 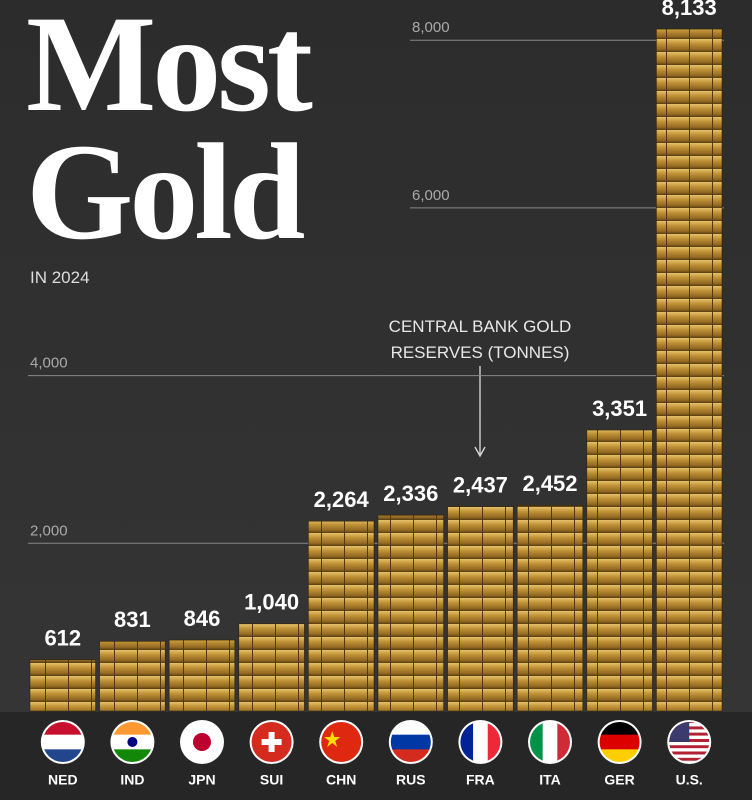 I want to click on x-tick-label: CHN, so click(x=341, y=780).